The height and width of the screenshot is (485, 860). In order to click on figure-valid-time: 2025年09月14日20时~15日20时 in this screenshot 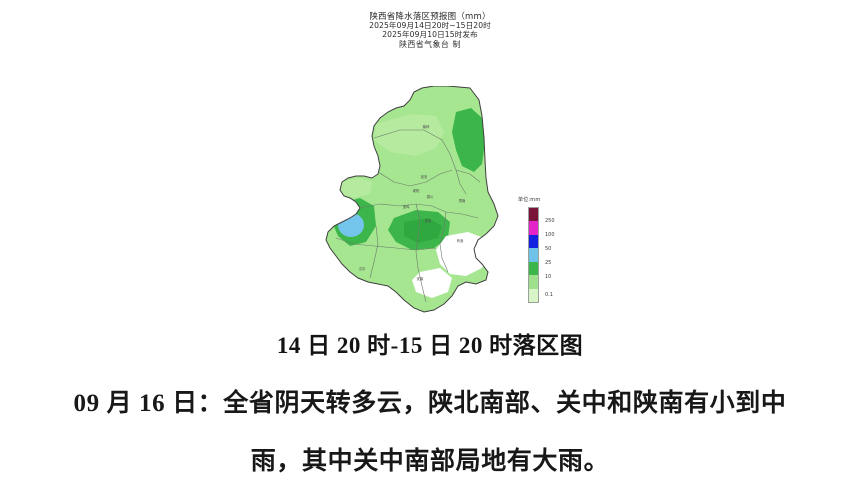, I will do `click(430, 26)`.